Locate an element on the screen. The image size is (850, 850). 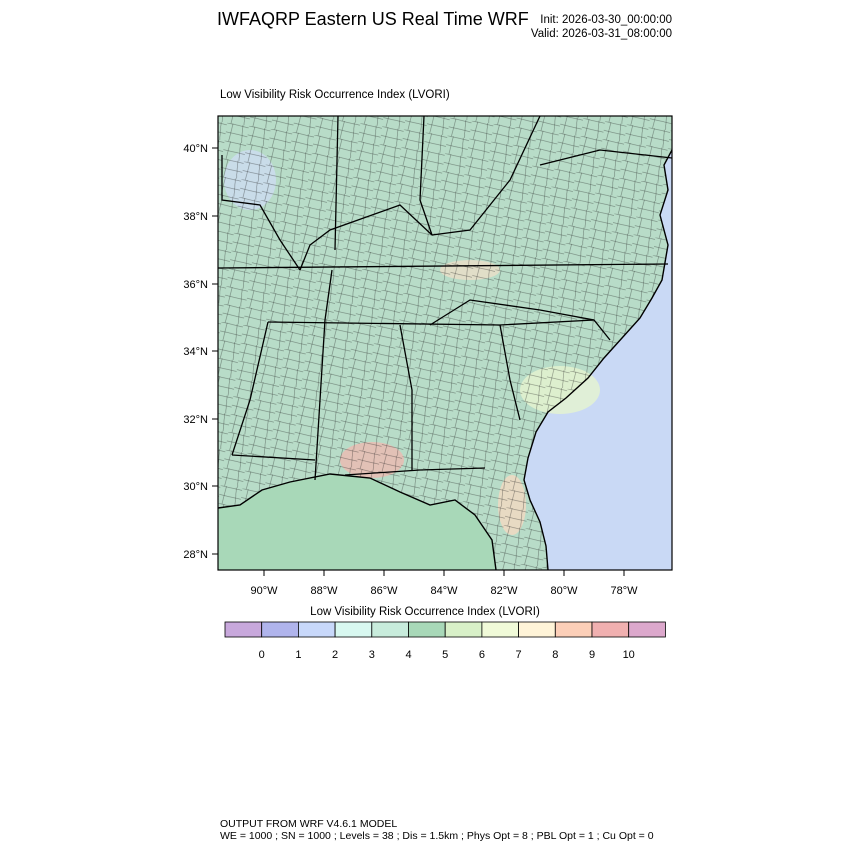
colorbar-labels: 0 1 2 3 4 5 6 7 8 9 10 is located at coordinates (447, 655).